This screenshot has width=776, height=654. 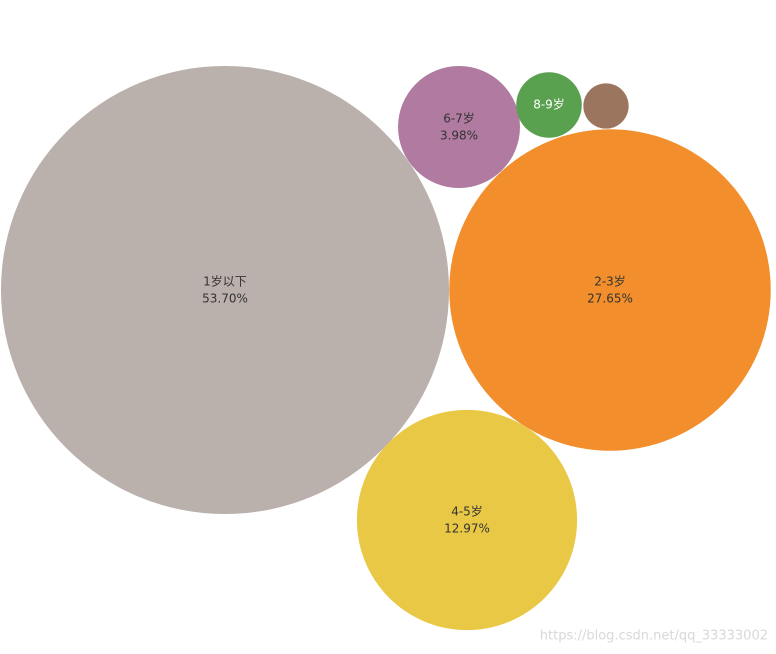 What do you see at coordinates (467, 511) in the screenshot?
I see `bubble-category: 4-5岁` at bounding box center [467, 511].